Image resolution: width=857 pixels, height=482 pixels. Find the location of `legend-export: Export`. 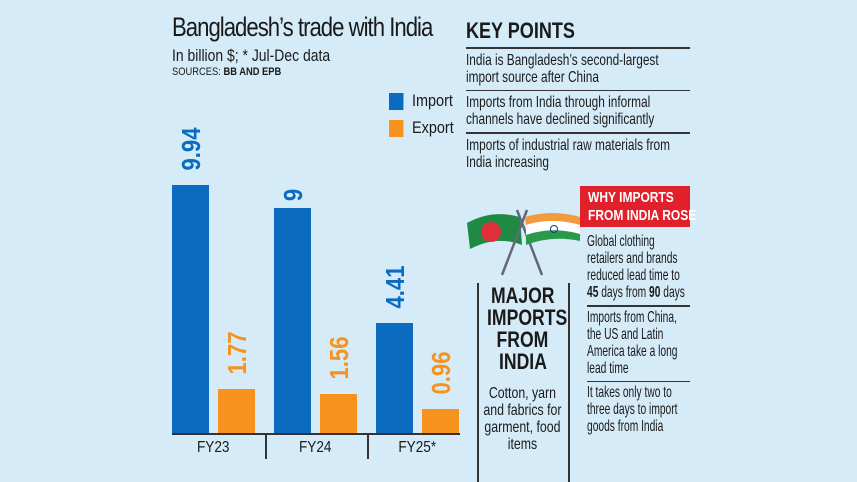

legend-export: Export is located at coordinates (421, 128).